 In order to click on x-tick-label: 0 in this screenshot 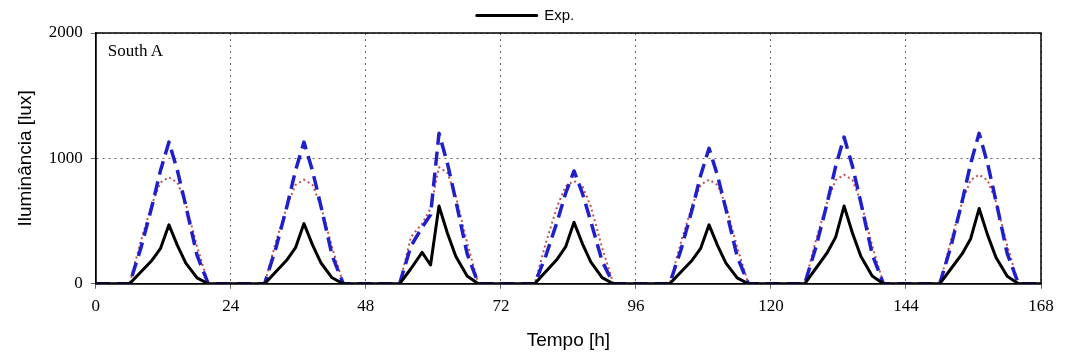, I will do `click(96, 306)`.